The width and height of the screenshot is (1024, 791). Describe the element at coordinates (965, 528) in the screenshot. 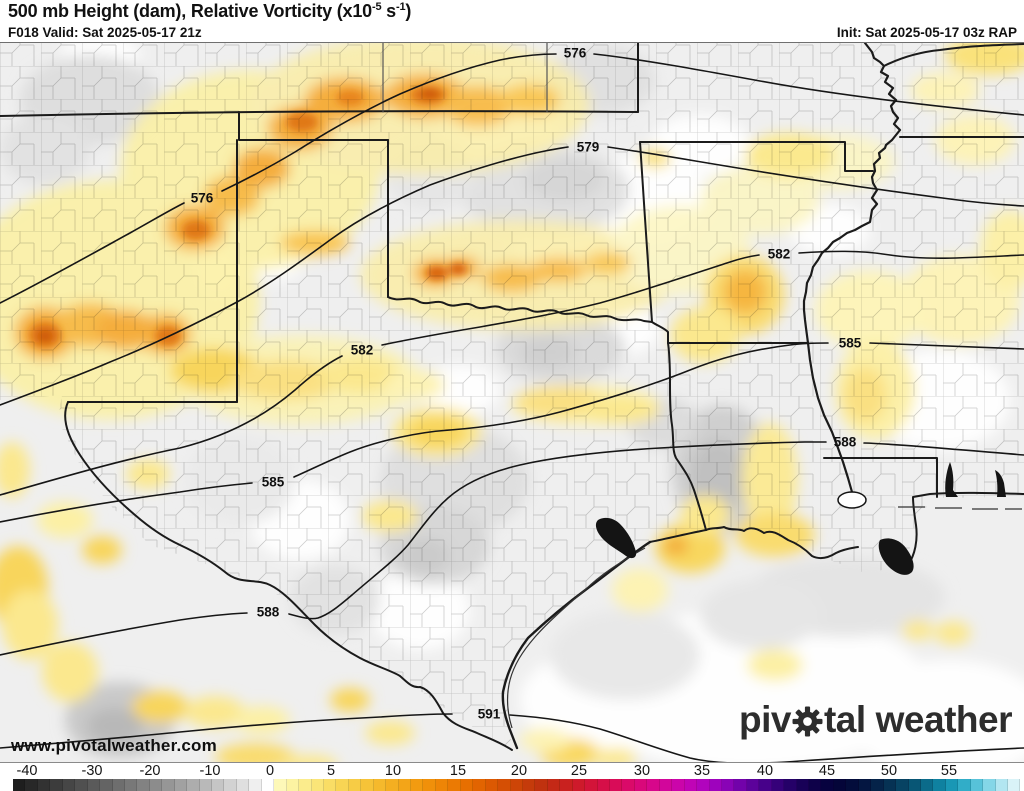

I see `mississippi-coast` at that location.